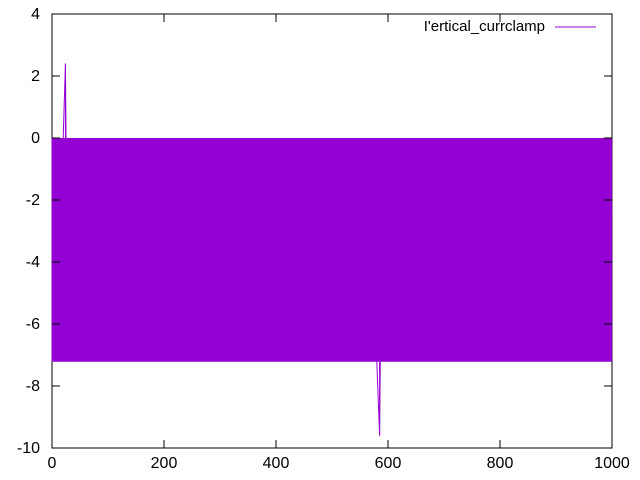 This screenshot has width=640, height=480. What do you see at coordinates (35, 76) in the screenshot?
I see `y-tick-label: 2` at bounding box center [35, 76].